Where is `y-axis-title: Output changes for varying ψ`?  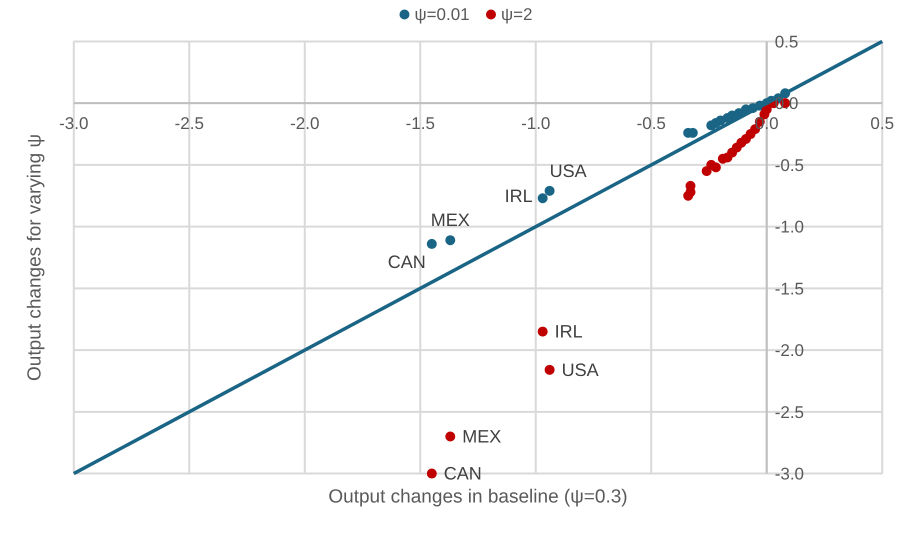
y-axis-title: Output changes for varying ψ is located at coordinates (35, 257).